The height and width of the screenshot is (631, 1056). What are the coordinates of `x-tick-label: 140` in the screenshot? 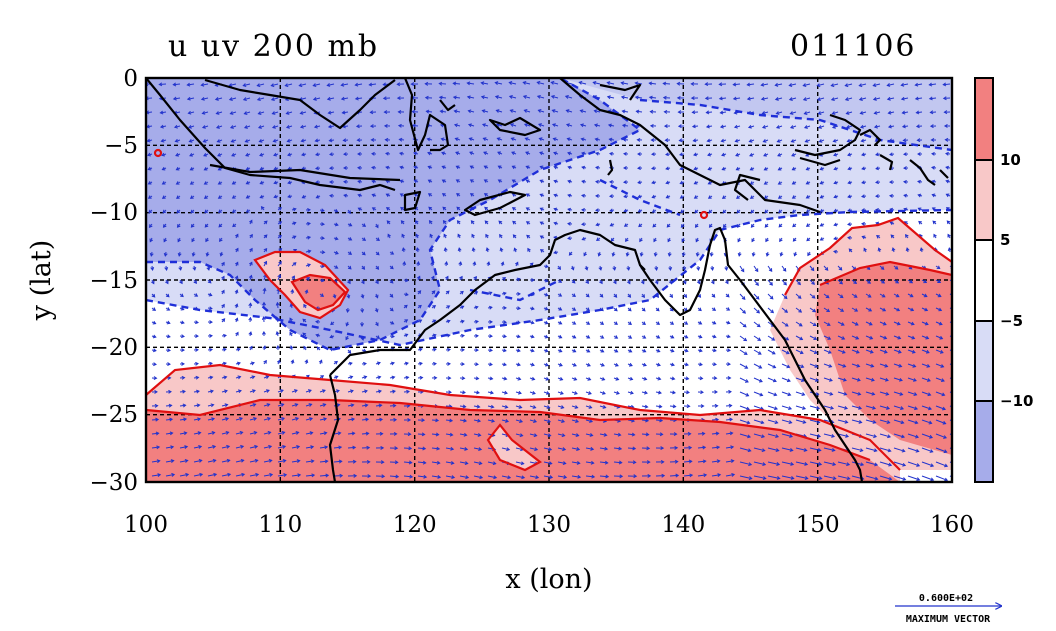 It's located at (683, 525).